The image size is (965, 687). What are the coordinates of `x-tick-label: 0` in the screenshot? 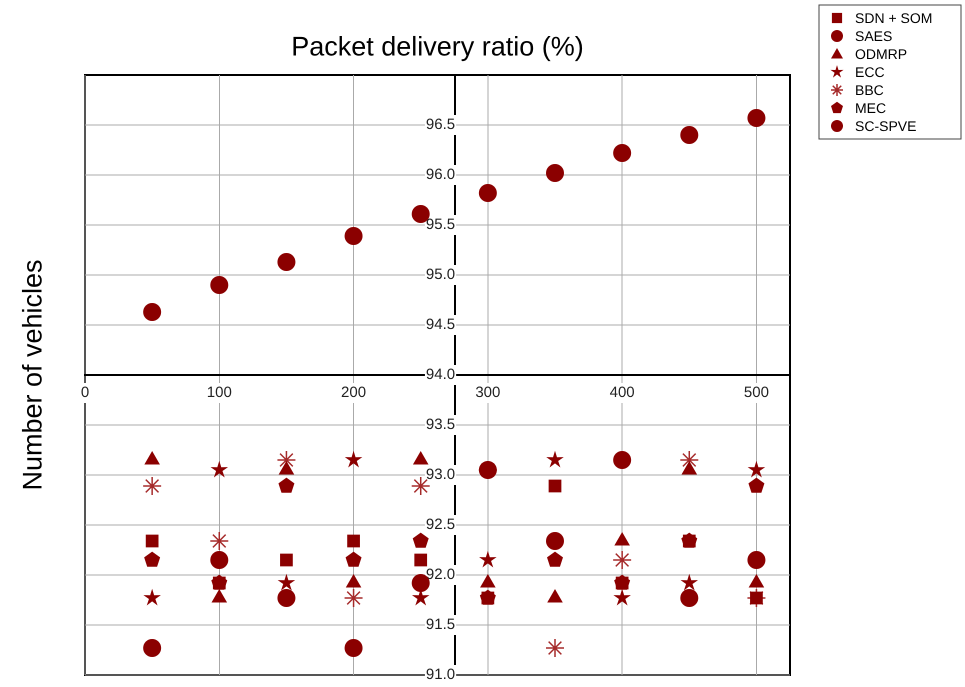 It's located at (85, 393).